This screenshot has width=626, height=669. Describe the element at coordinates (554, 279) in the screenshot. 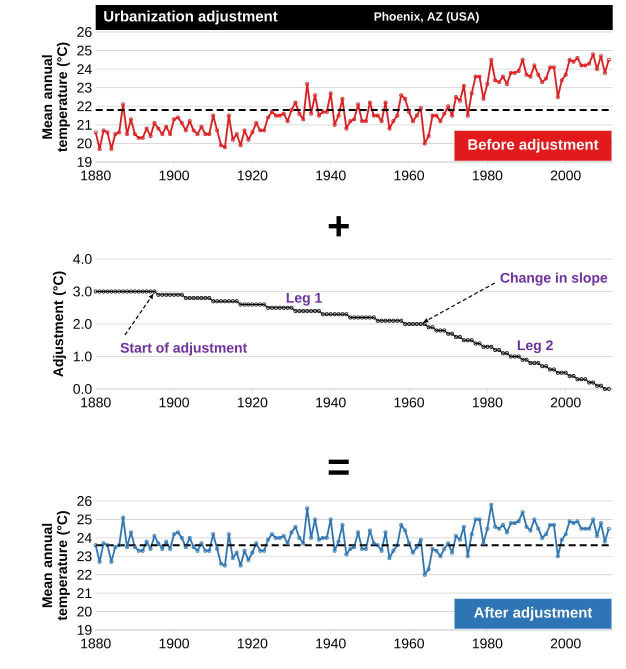

I see `annotation: Change in slope` at that location.